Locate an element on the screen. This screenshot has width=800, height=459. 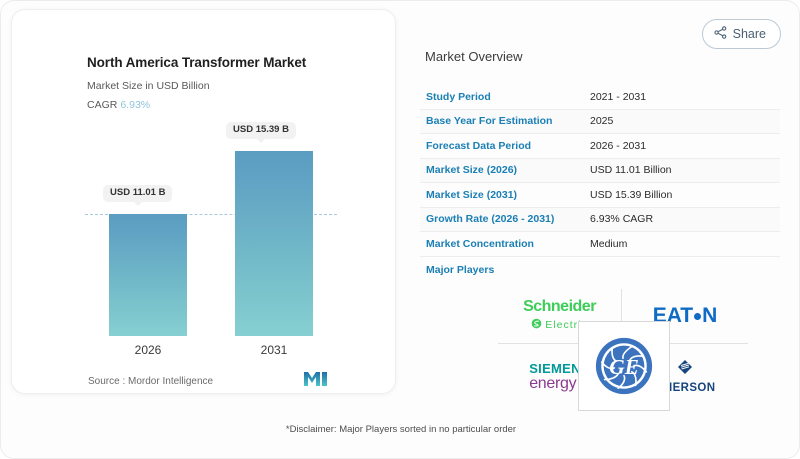
row-label: Market Size (2026) is located at coordinates (472, 170).